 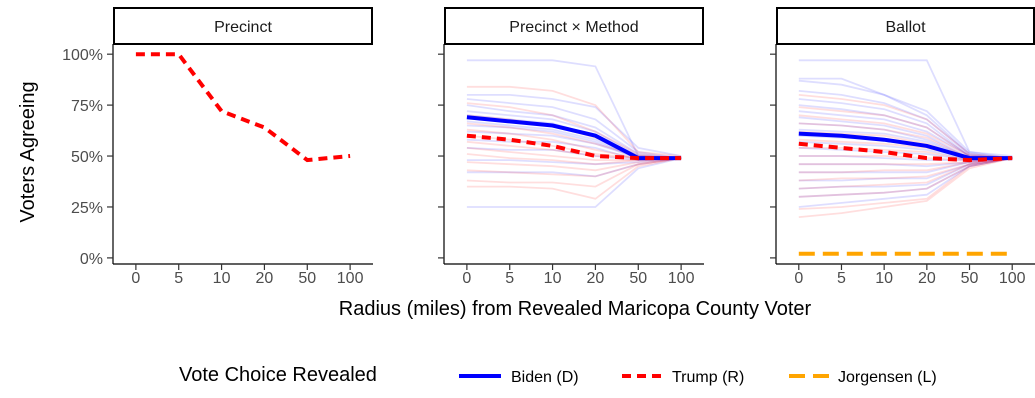 I want to click on panel-2-x-tick-label: 20, so click(x=596, y=278).